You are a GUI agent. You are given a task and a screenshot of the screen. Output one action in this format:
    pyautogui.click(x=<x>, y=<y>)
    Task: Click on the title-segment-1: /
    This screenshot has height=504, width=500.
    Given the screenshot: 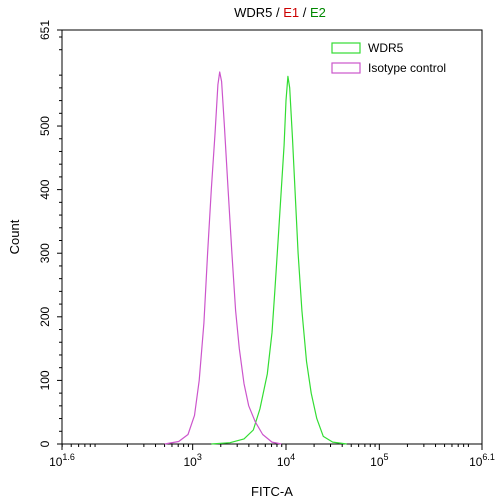 What is the action you would take?
    pyautogui.click(x=277, y=12)
    